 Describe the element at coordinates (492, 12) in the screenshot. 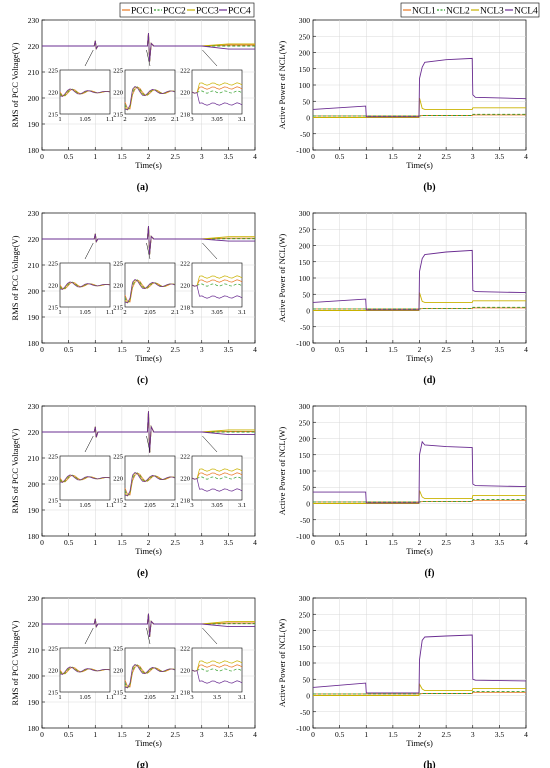

I see `legend-ncl3-label: NCL3` at that location.